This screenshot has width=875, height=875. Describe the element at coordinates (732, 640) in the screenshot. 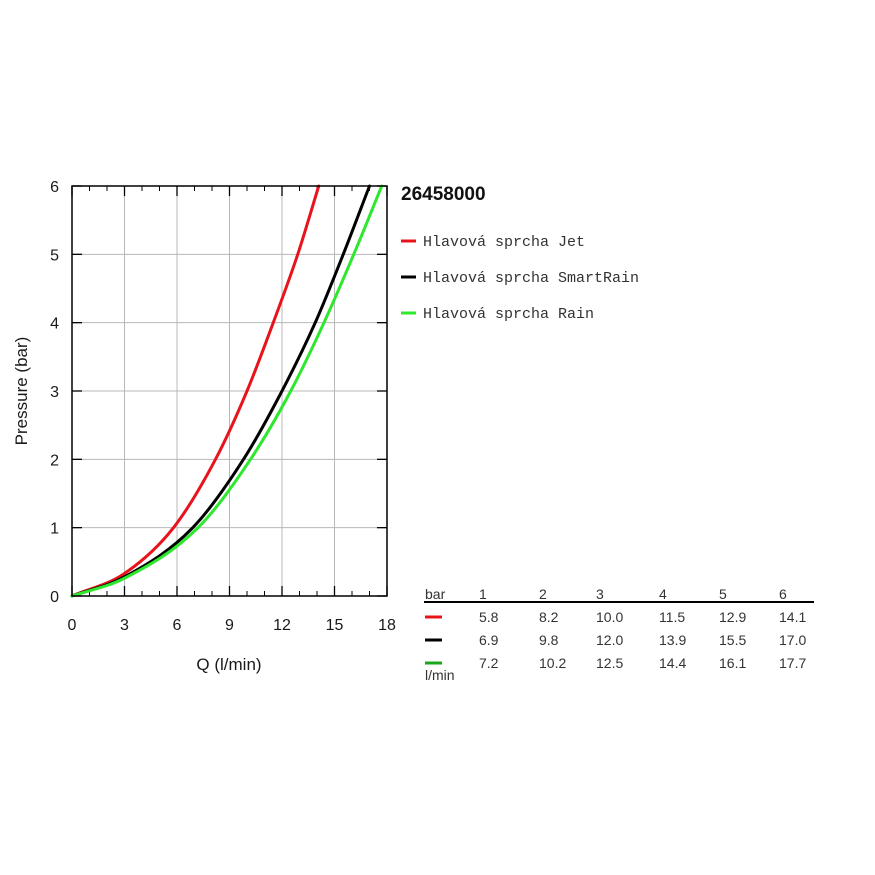

I see `table-cell: 15.5` at that location.